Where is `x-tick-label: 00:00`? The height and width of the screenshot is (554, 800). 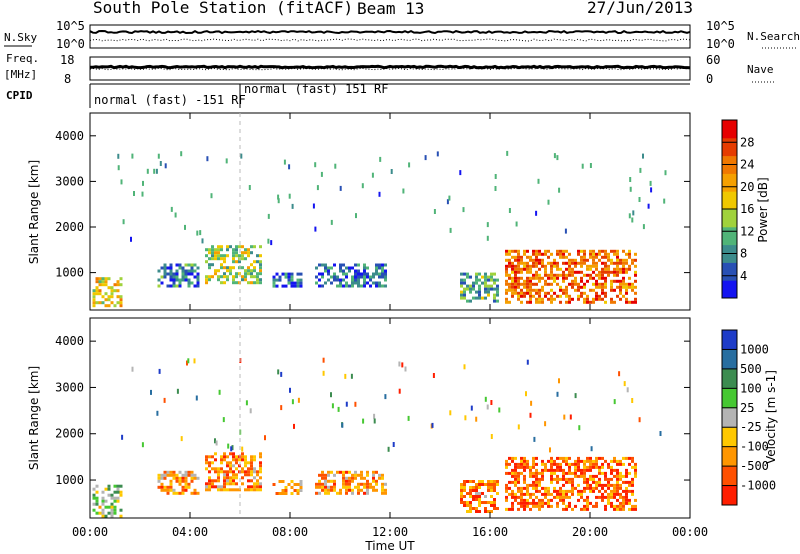
x-tick-label: 00:00 is located at coordinates (690, 532).